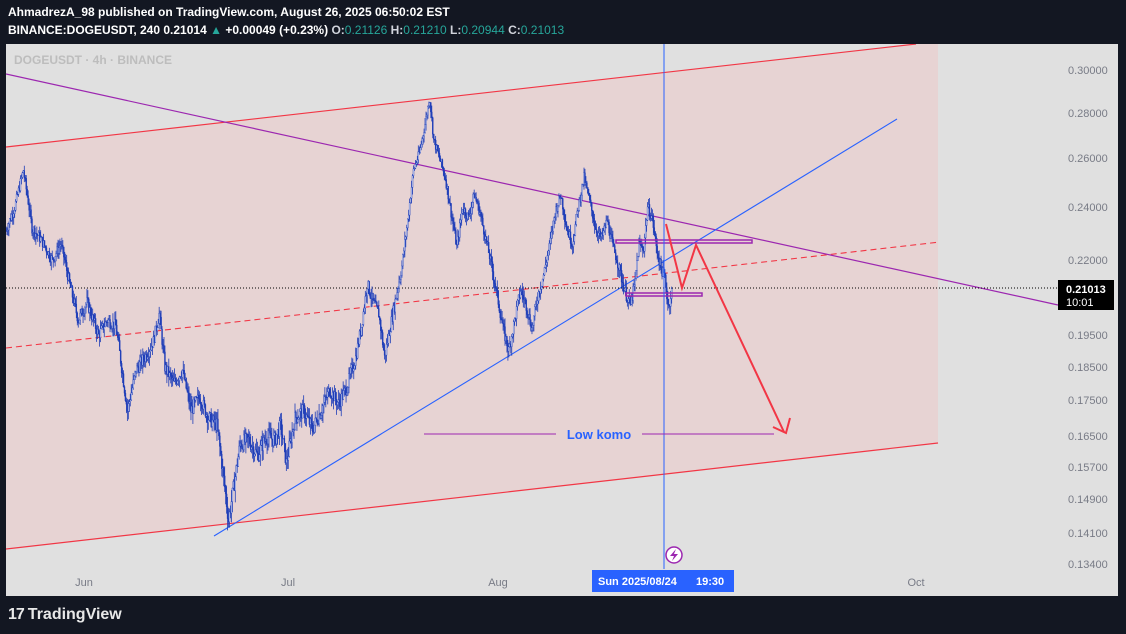  I want to click on high-value: 0.21210, so click(425, 30).